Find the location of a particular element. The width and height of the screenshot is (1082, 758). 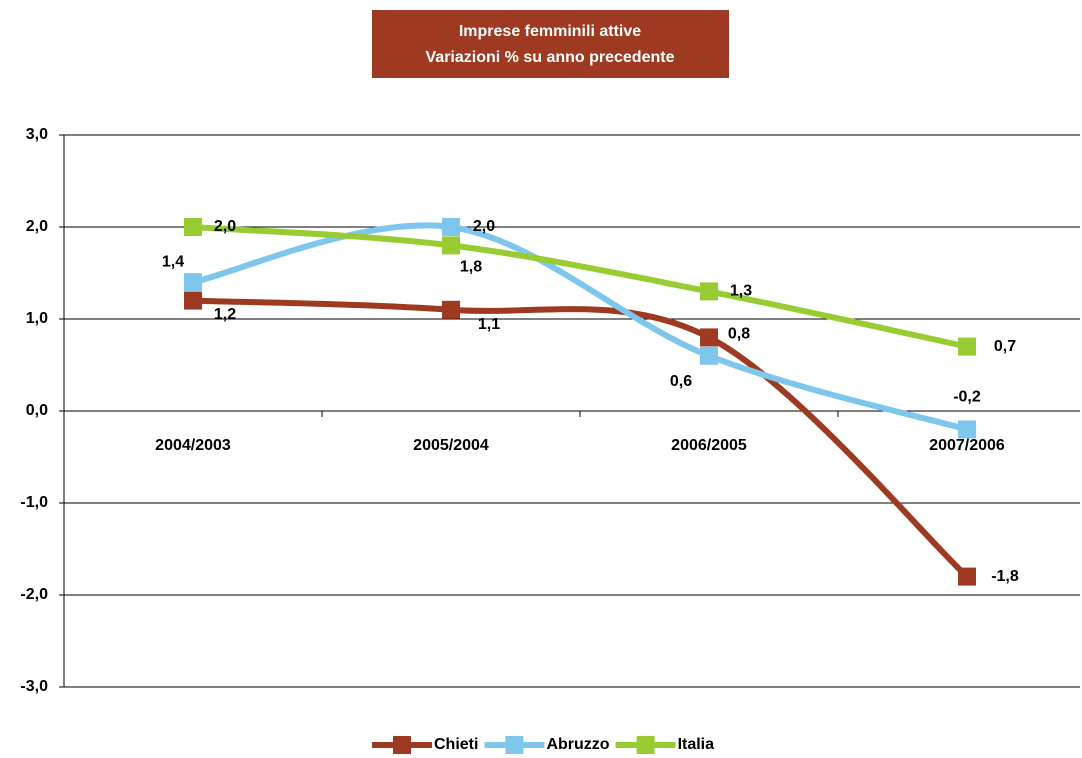

y-tick-label: -1,0 is located at coordinates (34, 502).